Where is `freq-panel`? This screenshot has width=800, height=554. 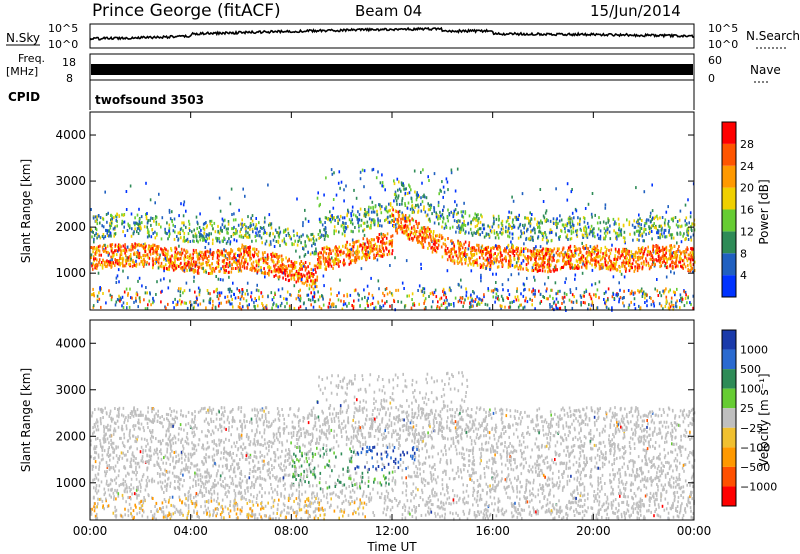 freq-panel is located at coordinates (392, 67).